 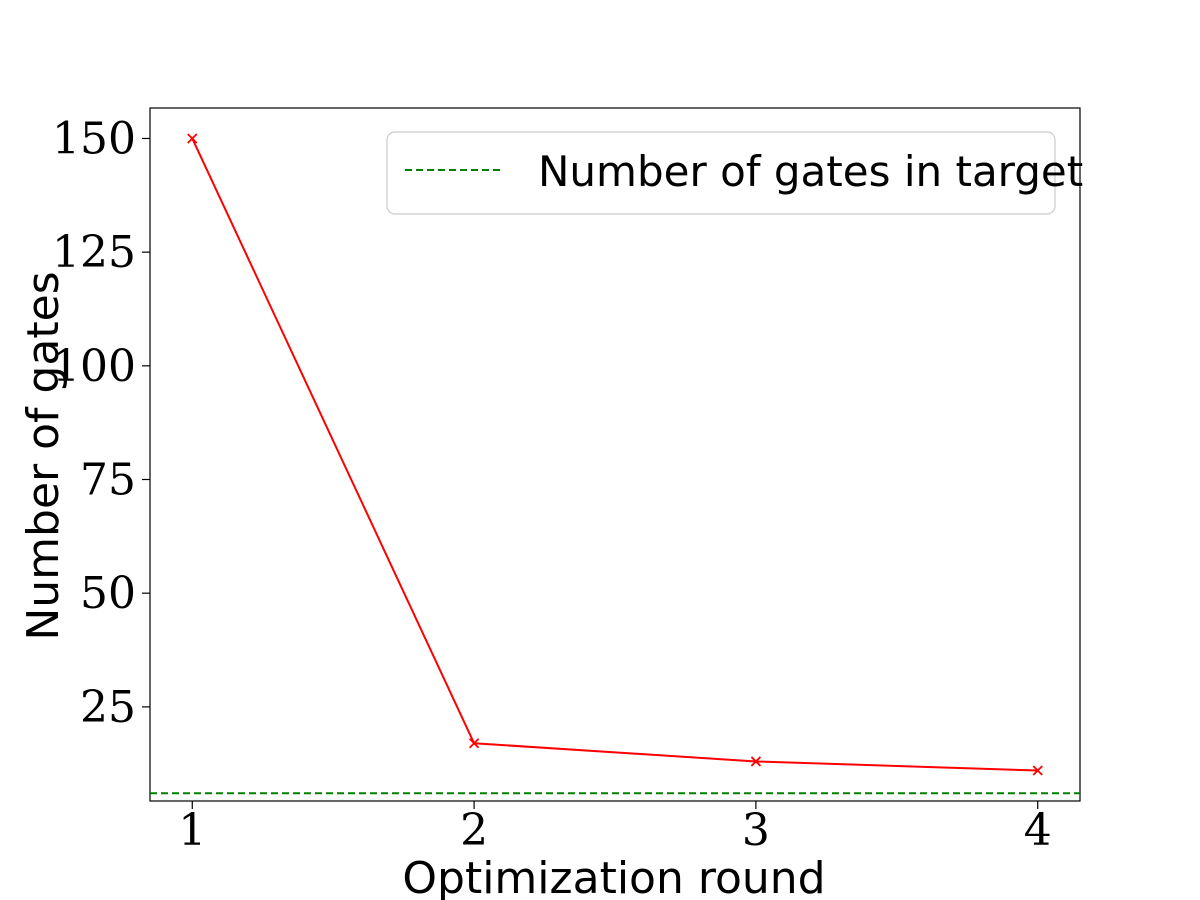 I want to click on legend: Number of gates in target, so click(x=734, y=173).